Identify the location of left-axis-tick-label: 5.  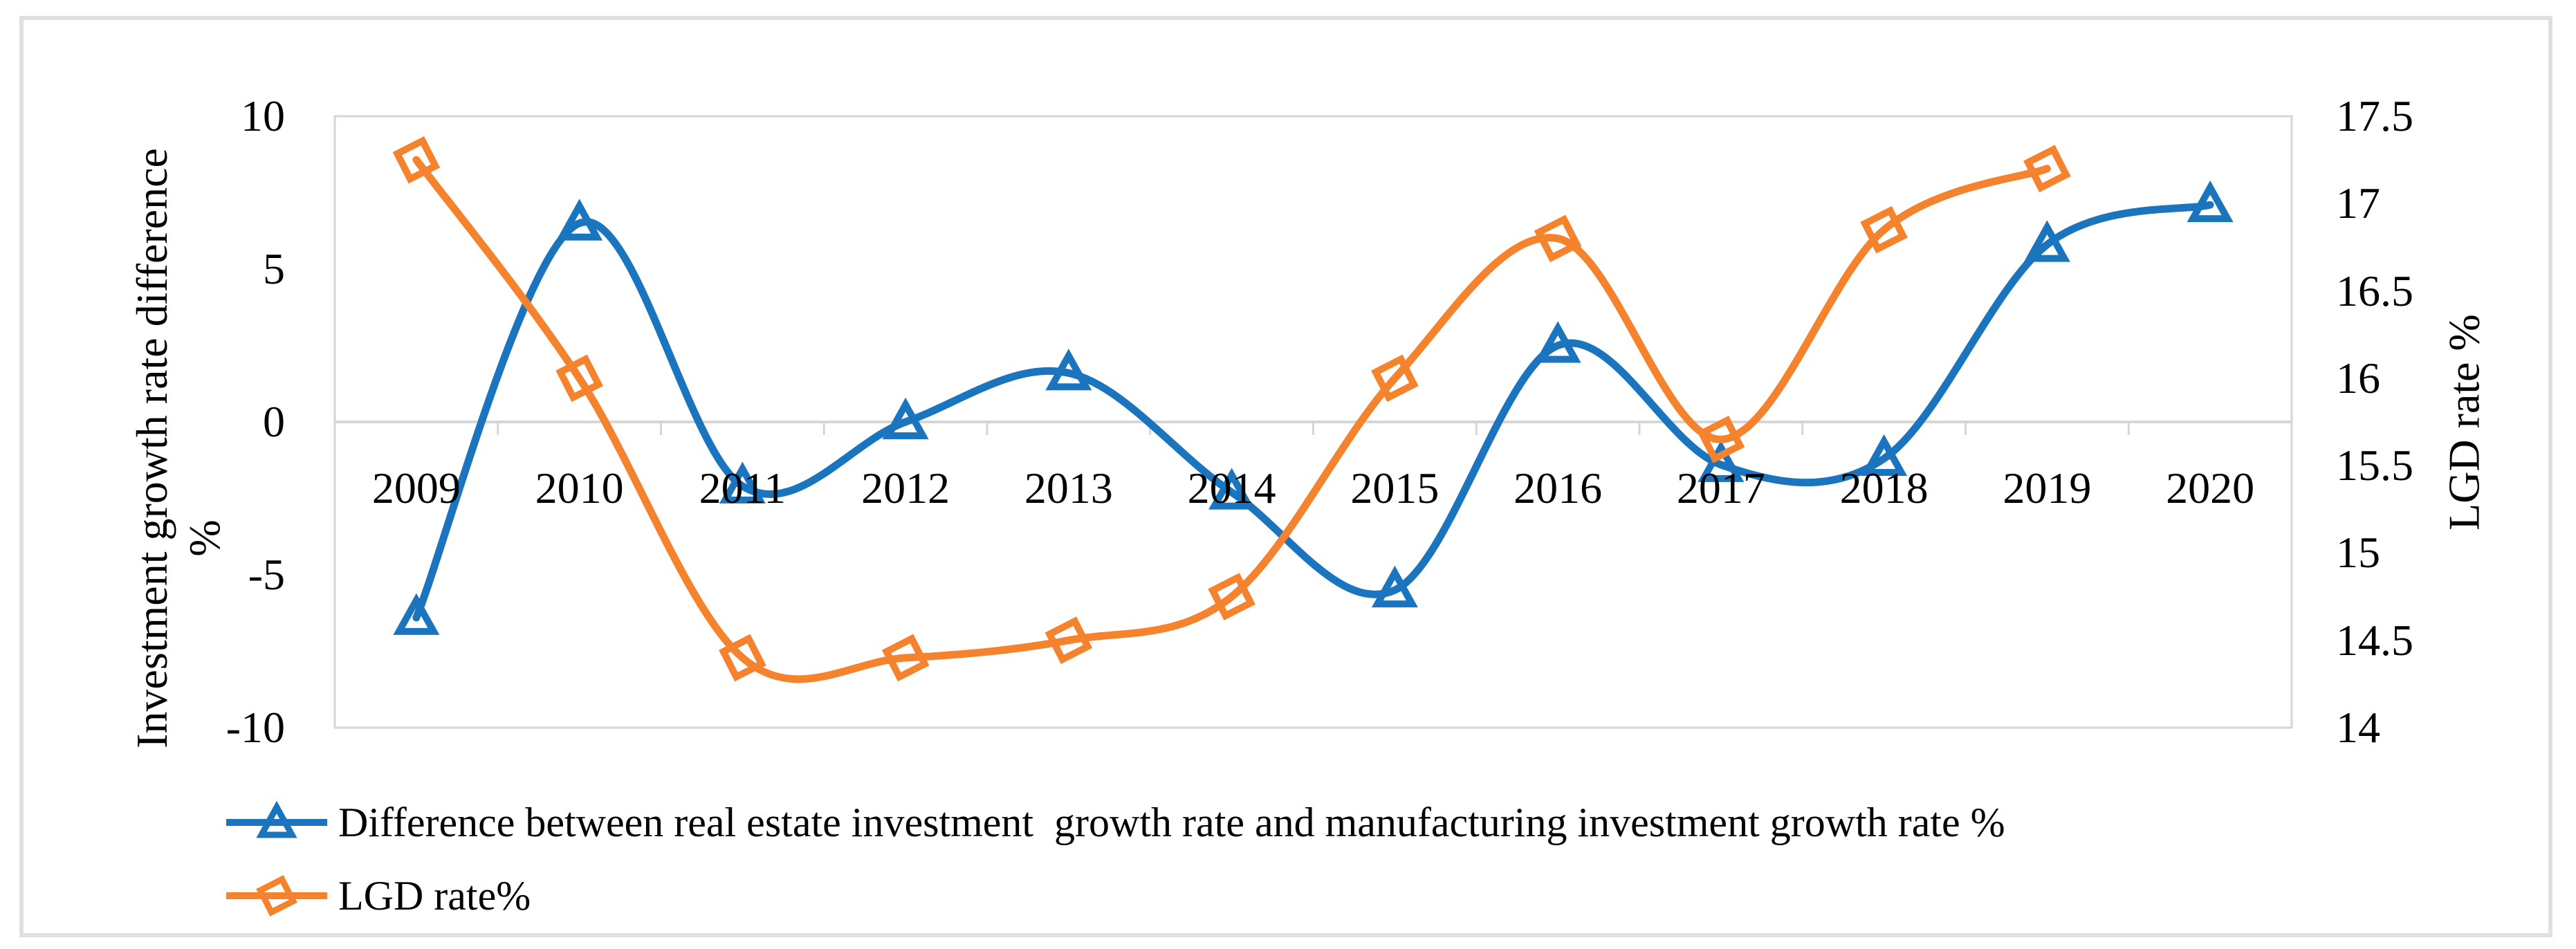
(274, 268).